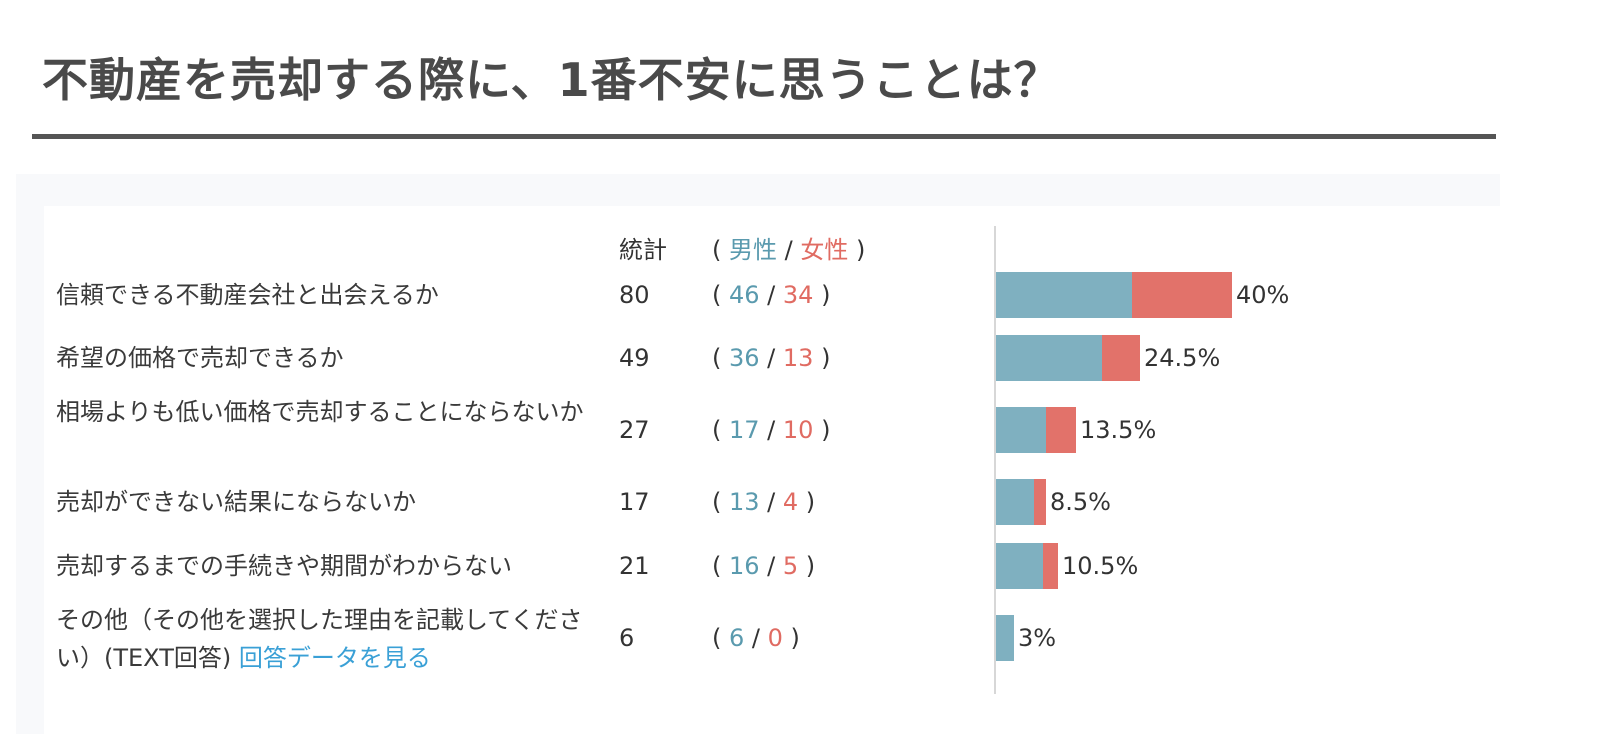 This screenshot has height=734, width=1600. What do you see at coordinates (634, 358) in the screenshot?
I see `row-total: 49` at bounding box center [634, 358].